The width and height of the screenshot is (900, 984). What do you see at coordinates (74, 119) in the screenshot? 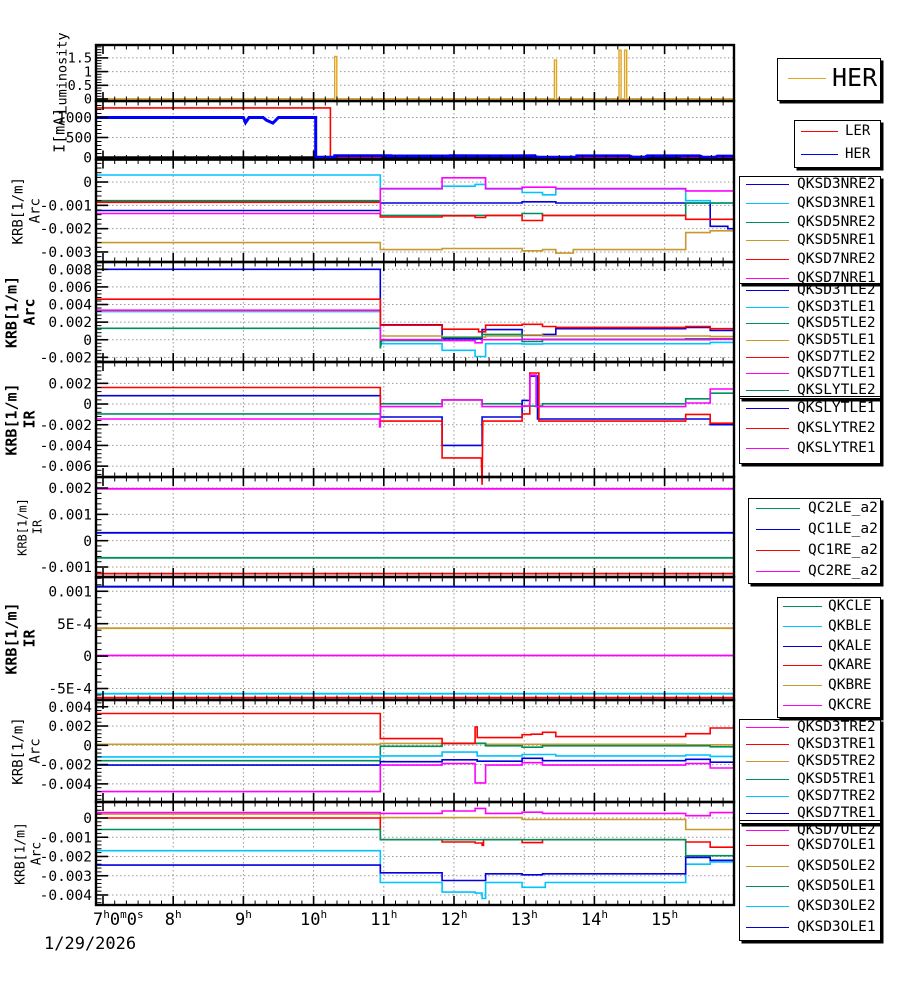
I see `y-tick-label: 1000` at bounding box center [74, 119].